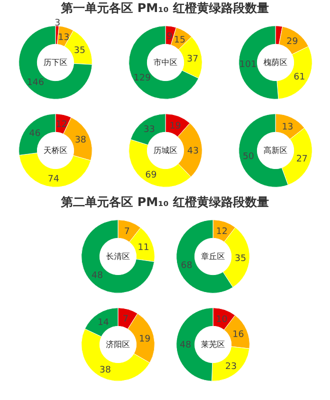 This screenshot has height=400, width=330. Describe the element at coordinates (165, 202) in the screenshot. I see `text: 第二单元各区 PM₁₀ 红橙黄绿路段数量` at that location.